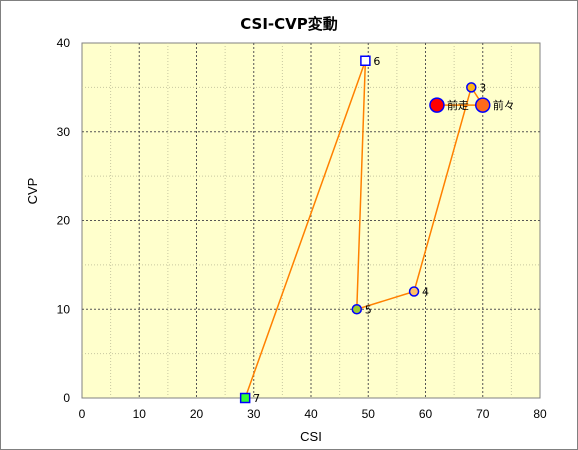 The image size is (578, 450). Describe the element at coordinates (64, 43) in the screenshot. I see `y-tick-label: 40` at that location.